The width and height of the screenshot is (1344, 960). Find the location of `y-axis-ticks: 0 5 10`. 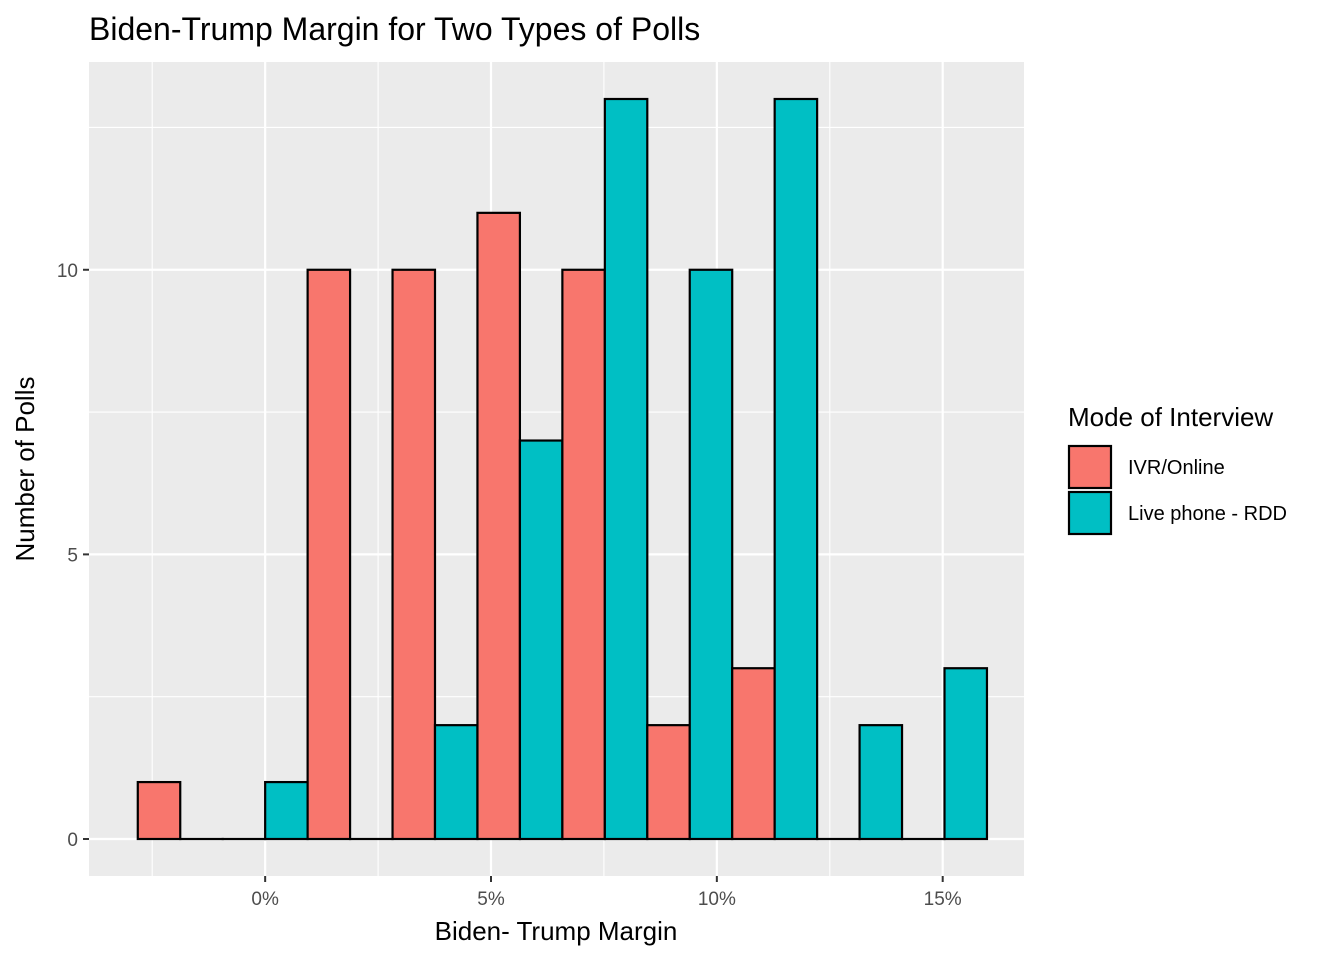

y-axis-ticks: 0 5 10 is located at coordinates (73, 556).